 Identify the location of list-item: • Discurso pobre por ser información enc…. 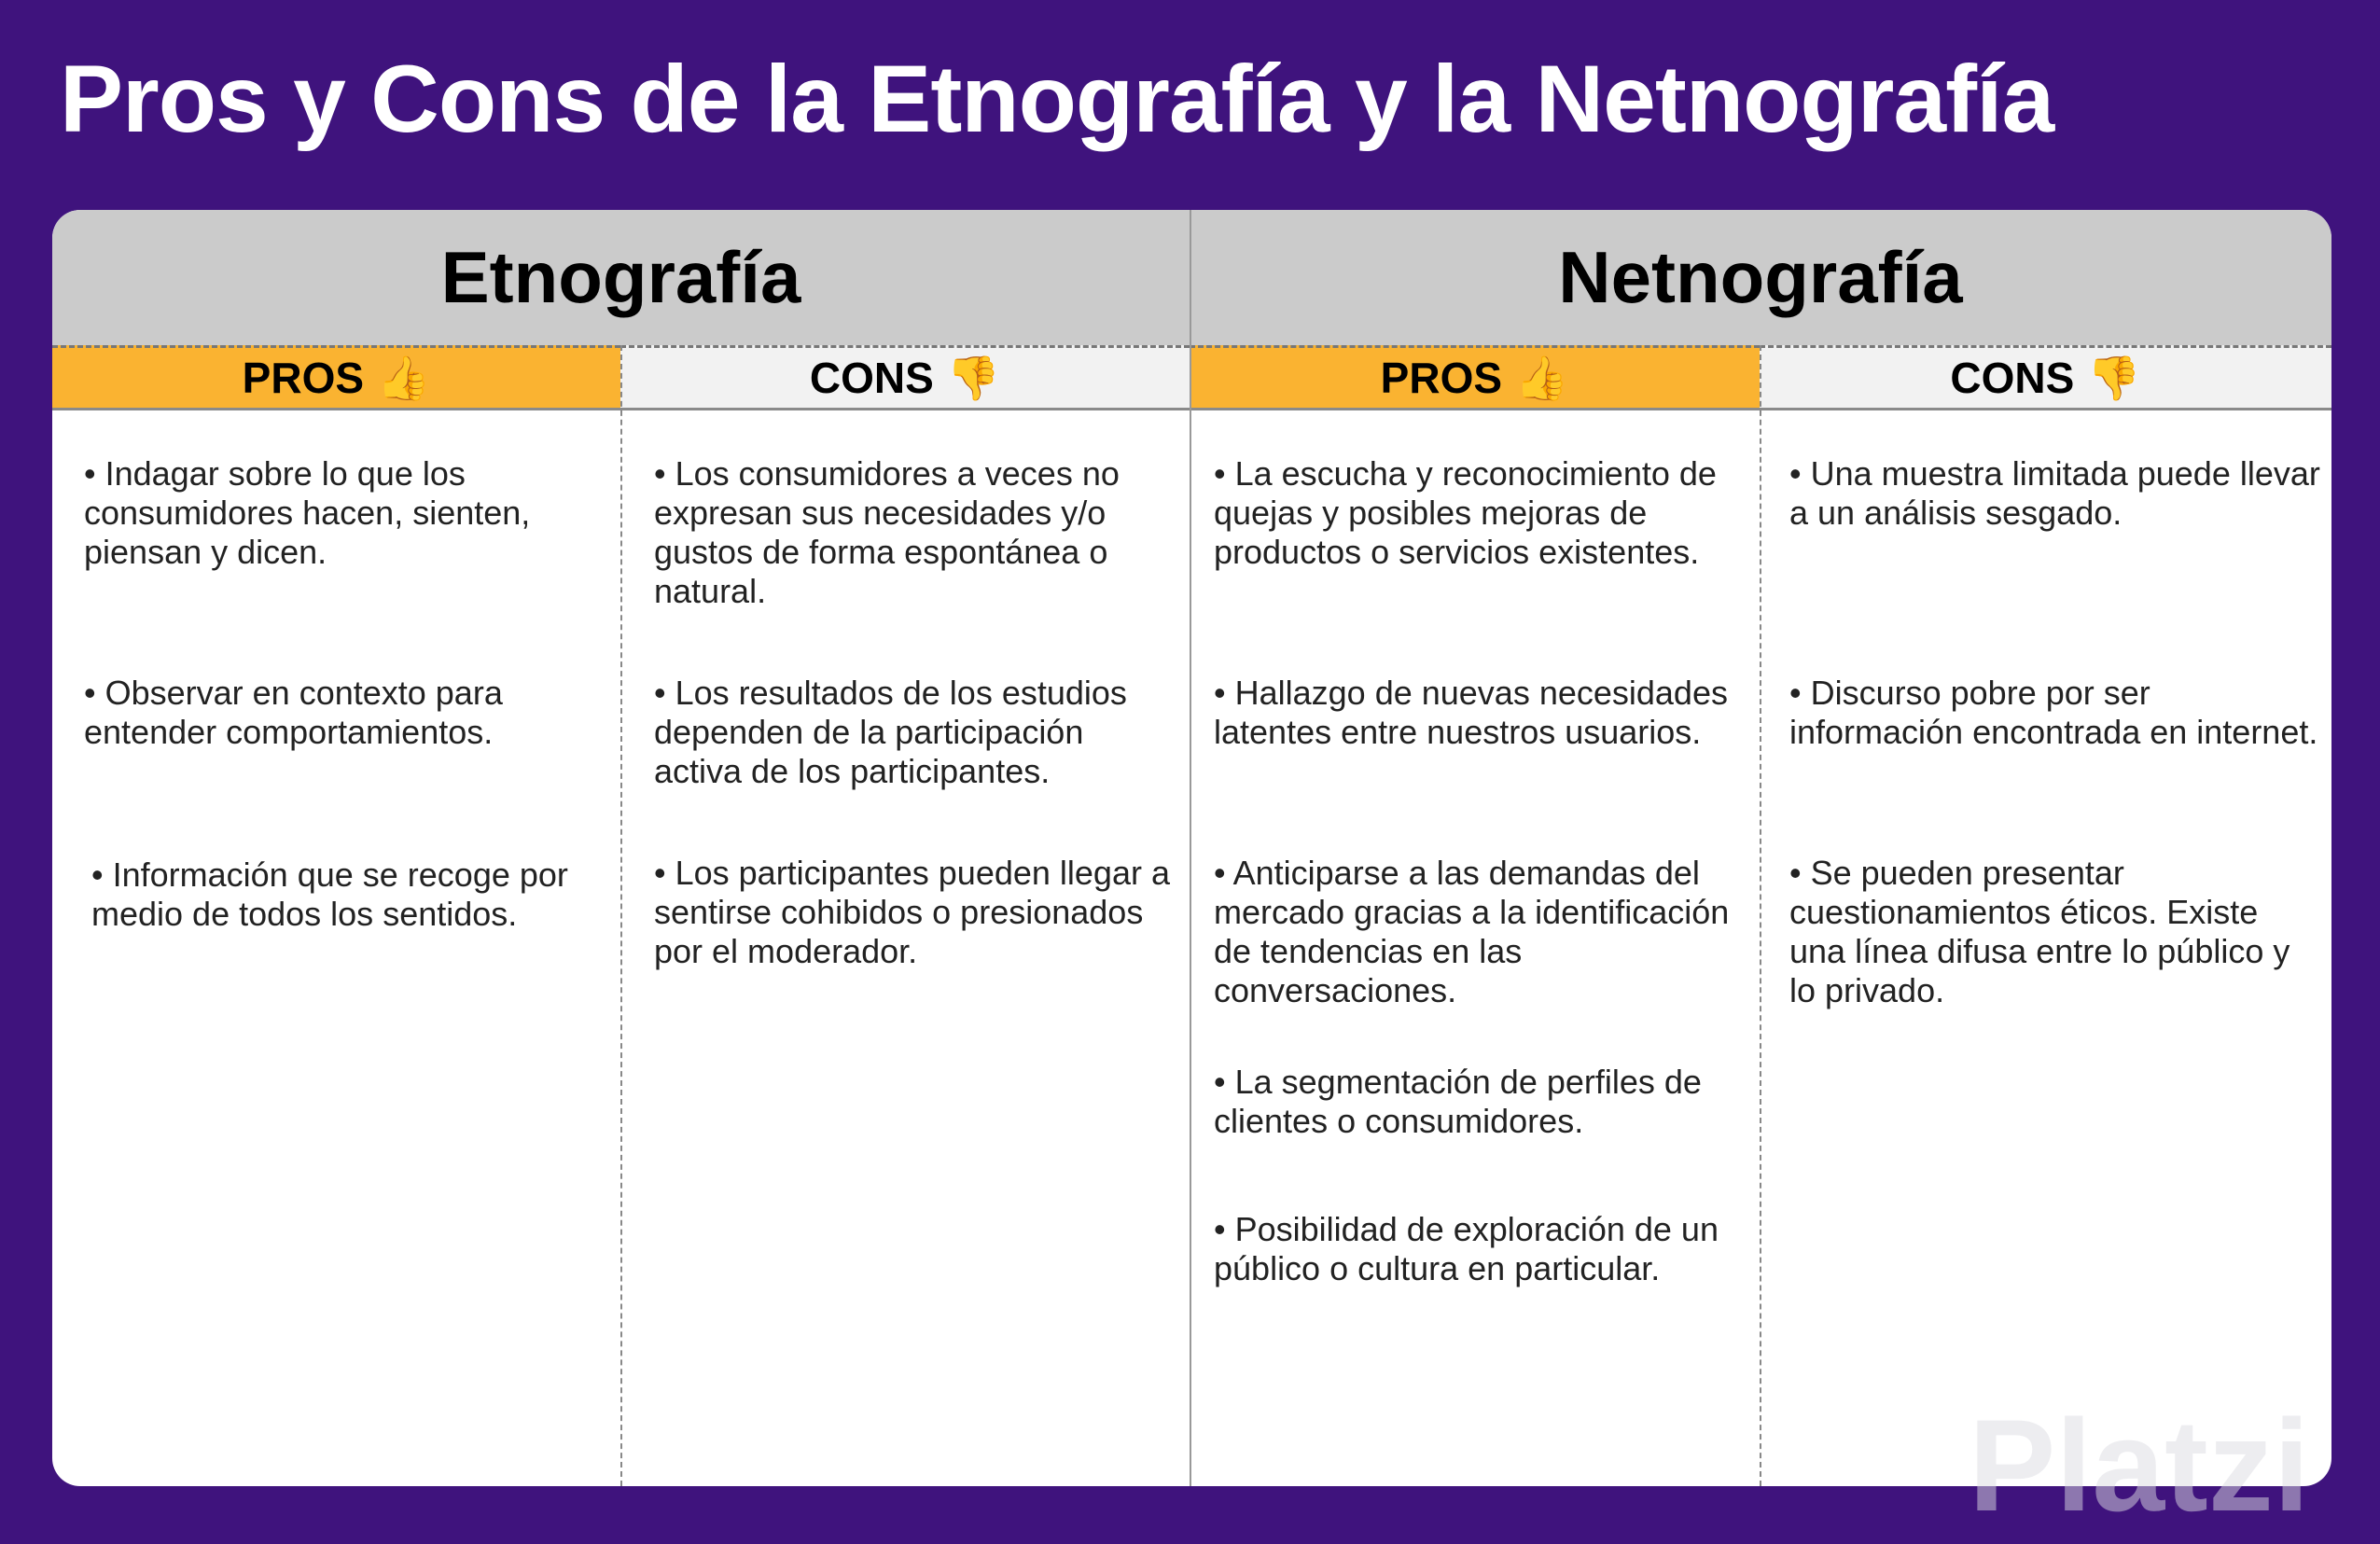
(2053, 713).